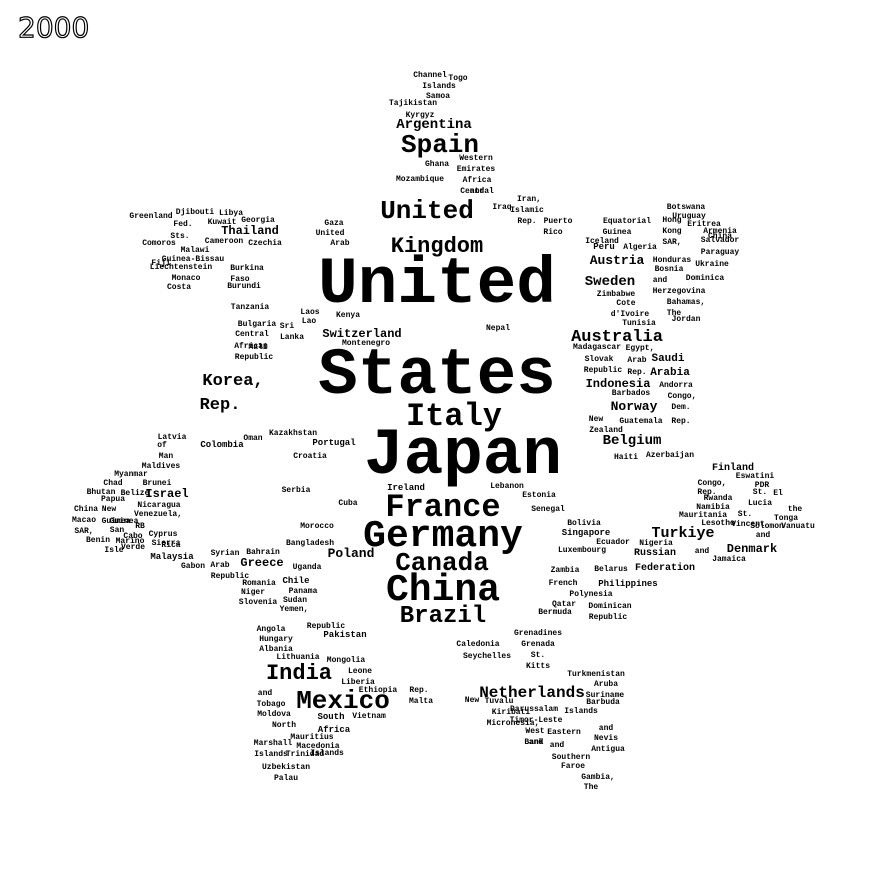 This screenshot has height=880, width=880. I want to click on word-argentina-18: Argentina, so click(434, 125).